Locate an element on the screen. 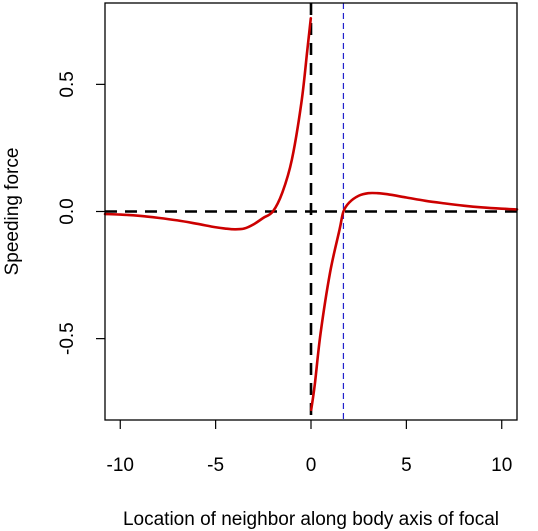 The image size is (538, 531). y-axis: -0.5 0.0 0.5 is located at coordinates (81, 213).